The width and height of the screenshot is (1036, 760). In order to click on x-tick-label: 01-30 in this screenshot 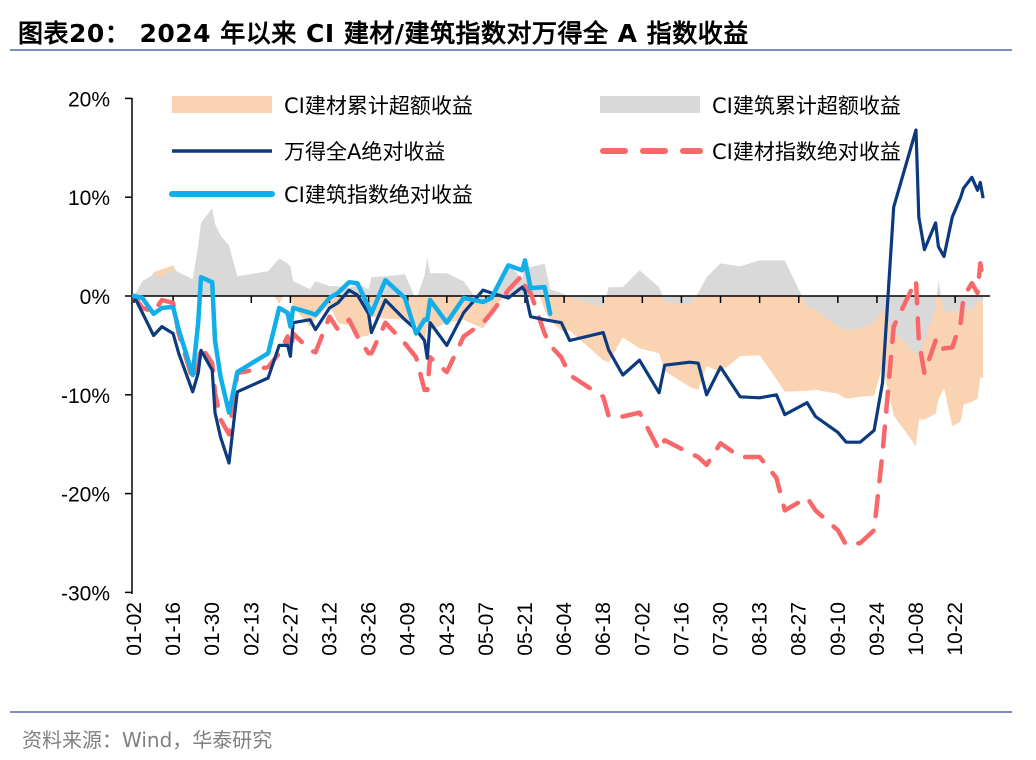, I will do `click(212, 629)`.